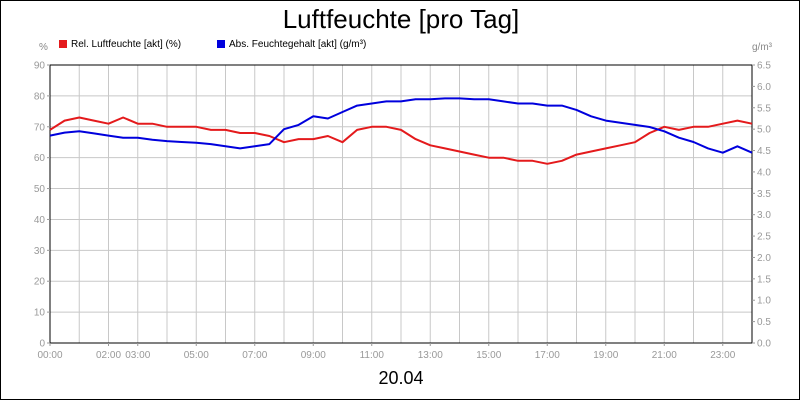 The height and width of the screenshot is (400, 800). Describe the element at coordinates (40, 96) in the screenshot. I see `left-axis-tick-label: 80` at that location.